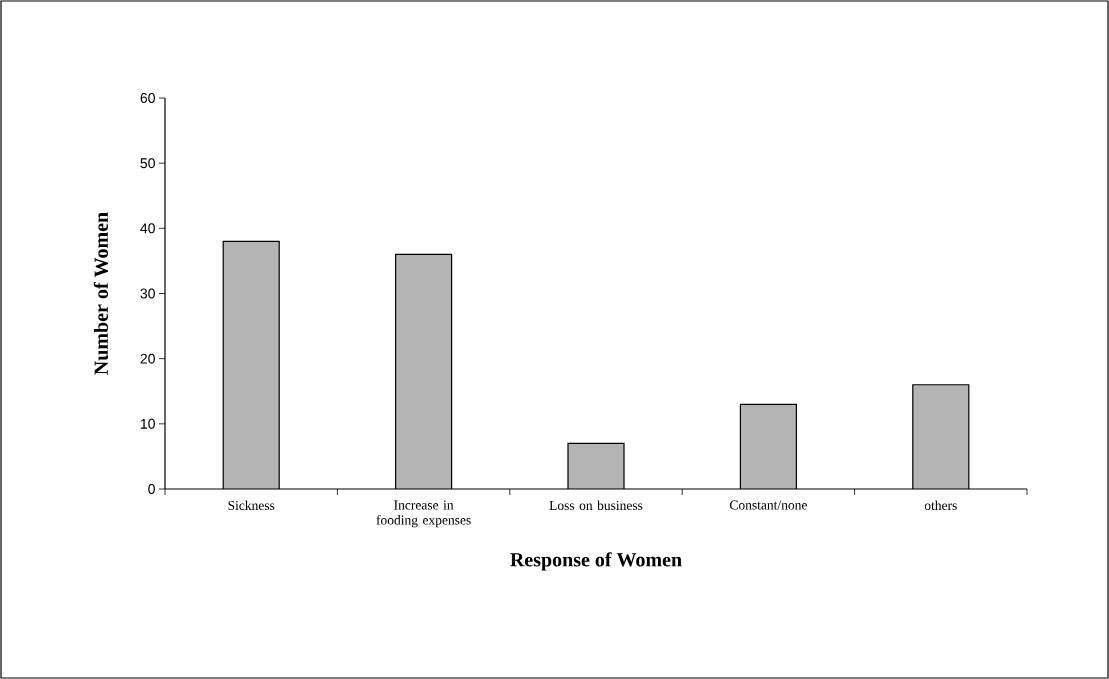  What do you see at coordinates (423, 514) in the screenshot?
I see `x-tick-label: Increase in fooding expenses` at bounding box center [423, 514].